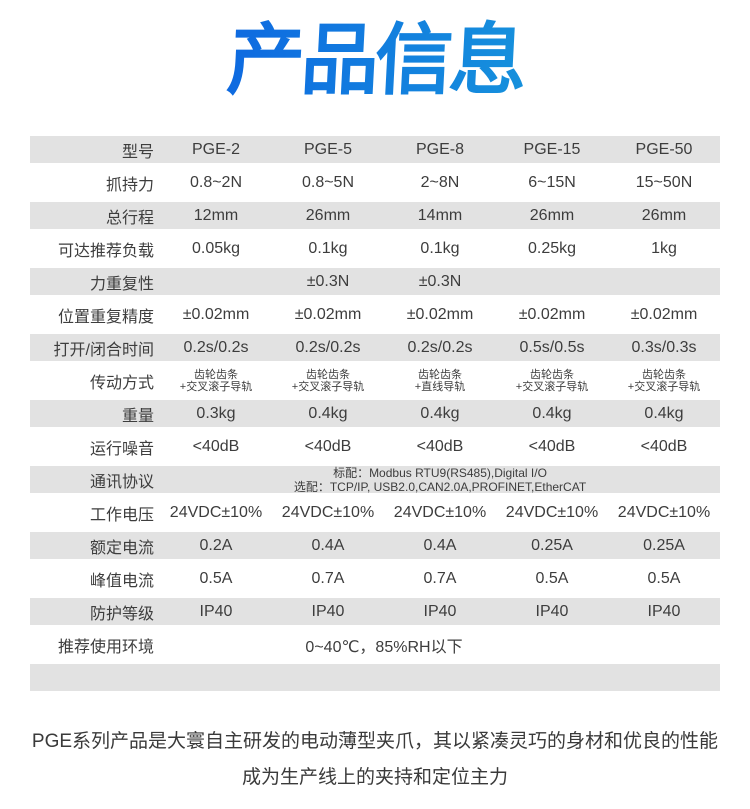 This screenshot has width=750, height=809. What do you see at coordinates (552, 182) in the screenshot?
I see `spec-cell: 6~15N` at bounding box center [552, 182].